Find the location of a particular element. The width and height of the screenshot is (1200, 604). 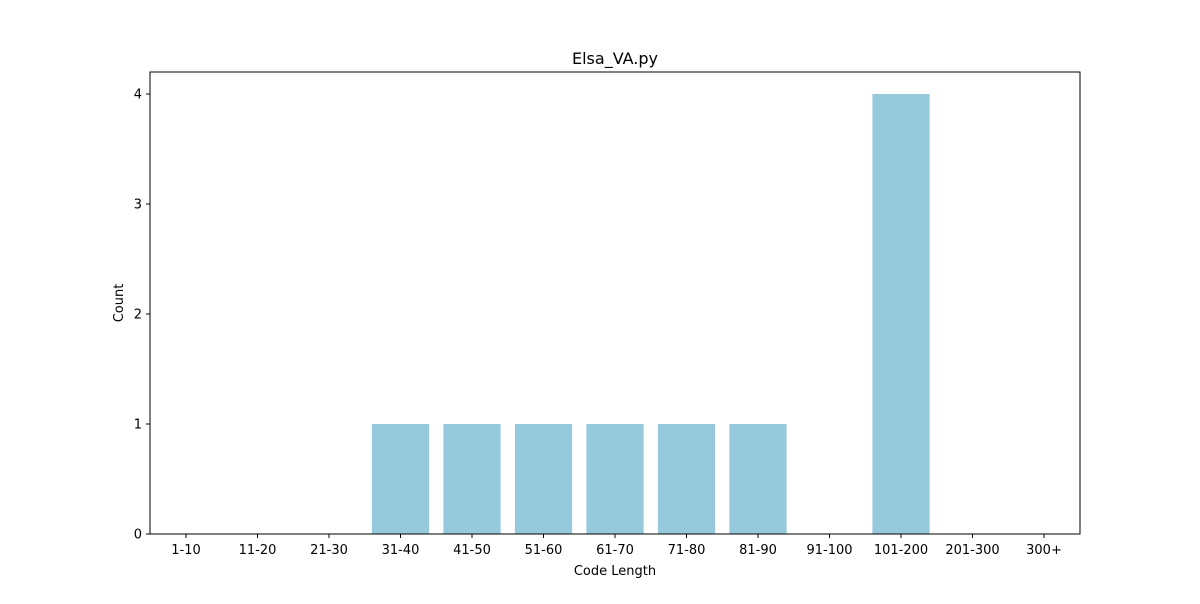

x-tick-label: 61-70 is located at coordinates (615, 550).